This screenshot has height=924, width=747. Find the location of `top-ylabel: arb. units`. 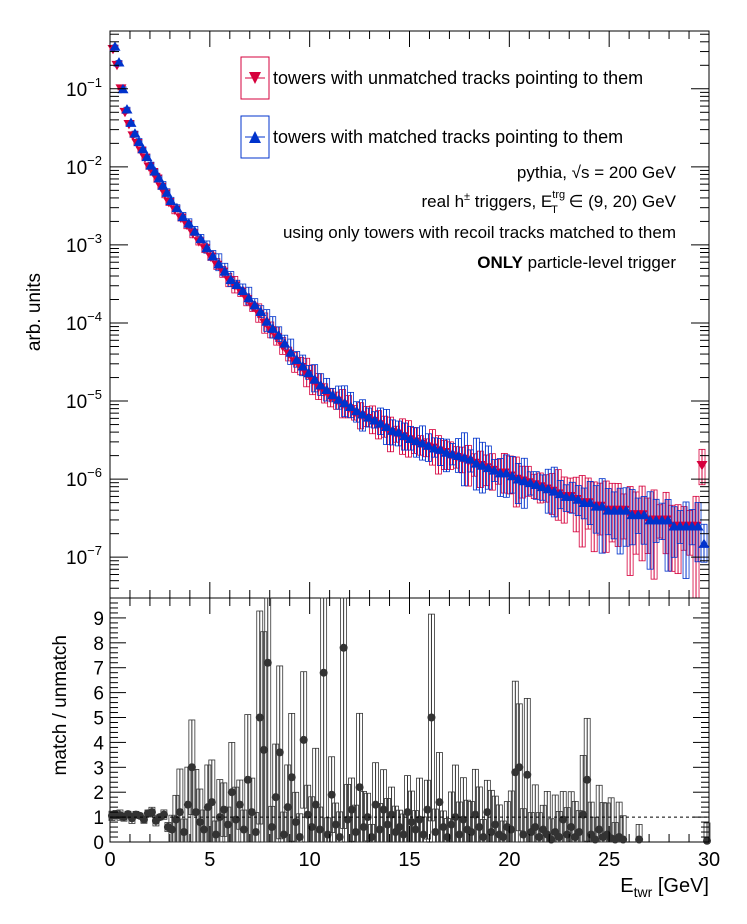

top-ylabel: arb. units is located at coordinates (34, 312).